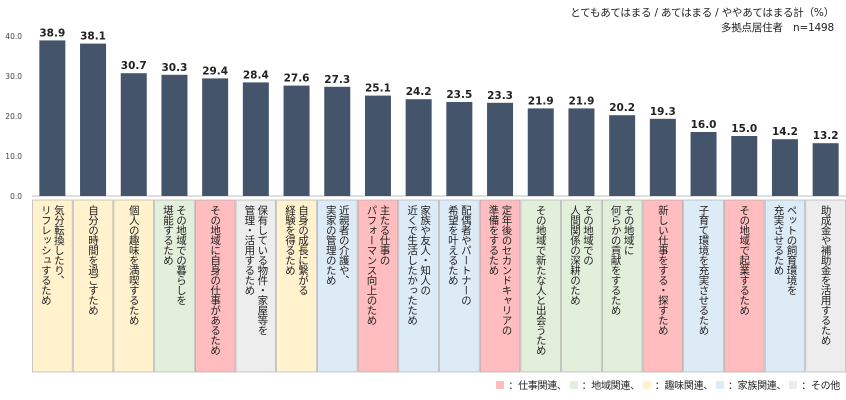 This screenshot has height=400, width=846. Describe the element at coordinates (16, 196) in the screenshot. I see `y-tick-label: 0.0` at that location.